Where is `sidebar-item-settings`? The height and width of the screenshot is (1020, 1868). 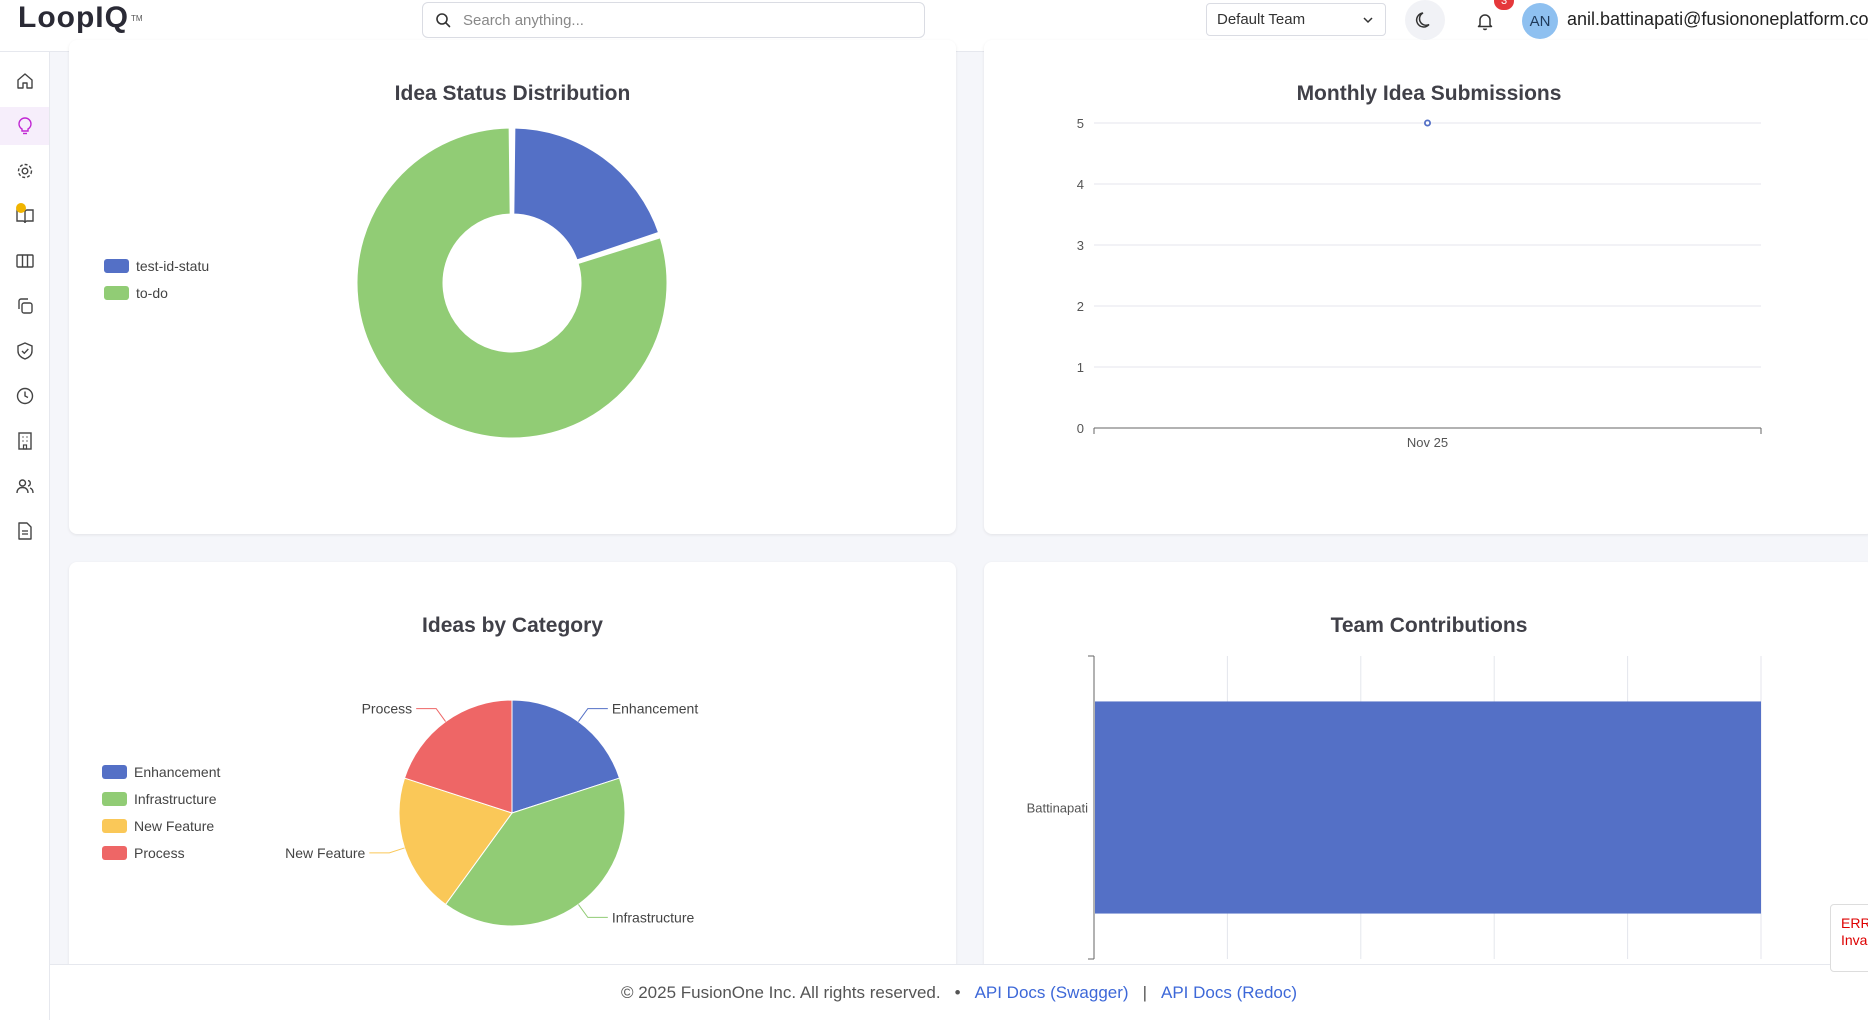
sidebar-item-settings is located at coordinates (24, 171).